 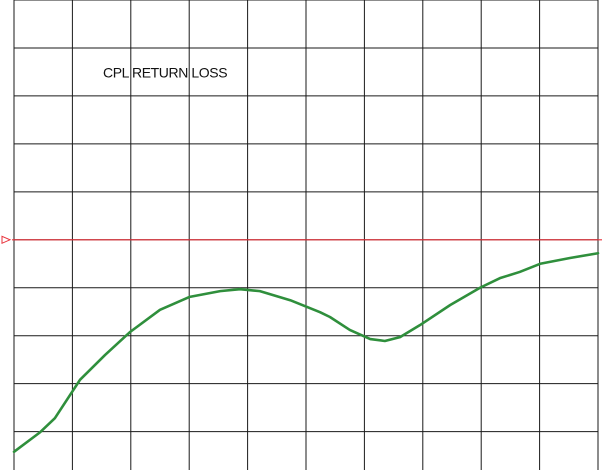 What do you see at coordinates (6, 240) in the screenshot?
I see `reference-marker` at bounding box center [6, 240].